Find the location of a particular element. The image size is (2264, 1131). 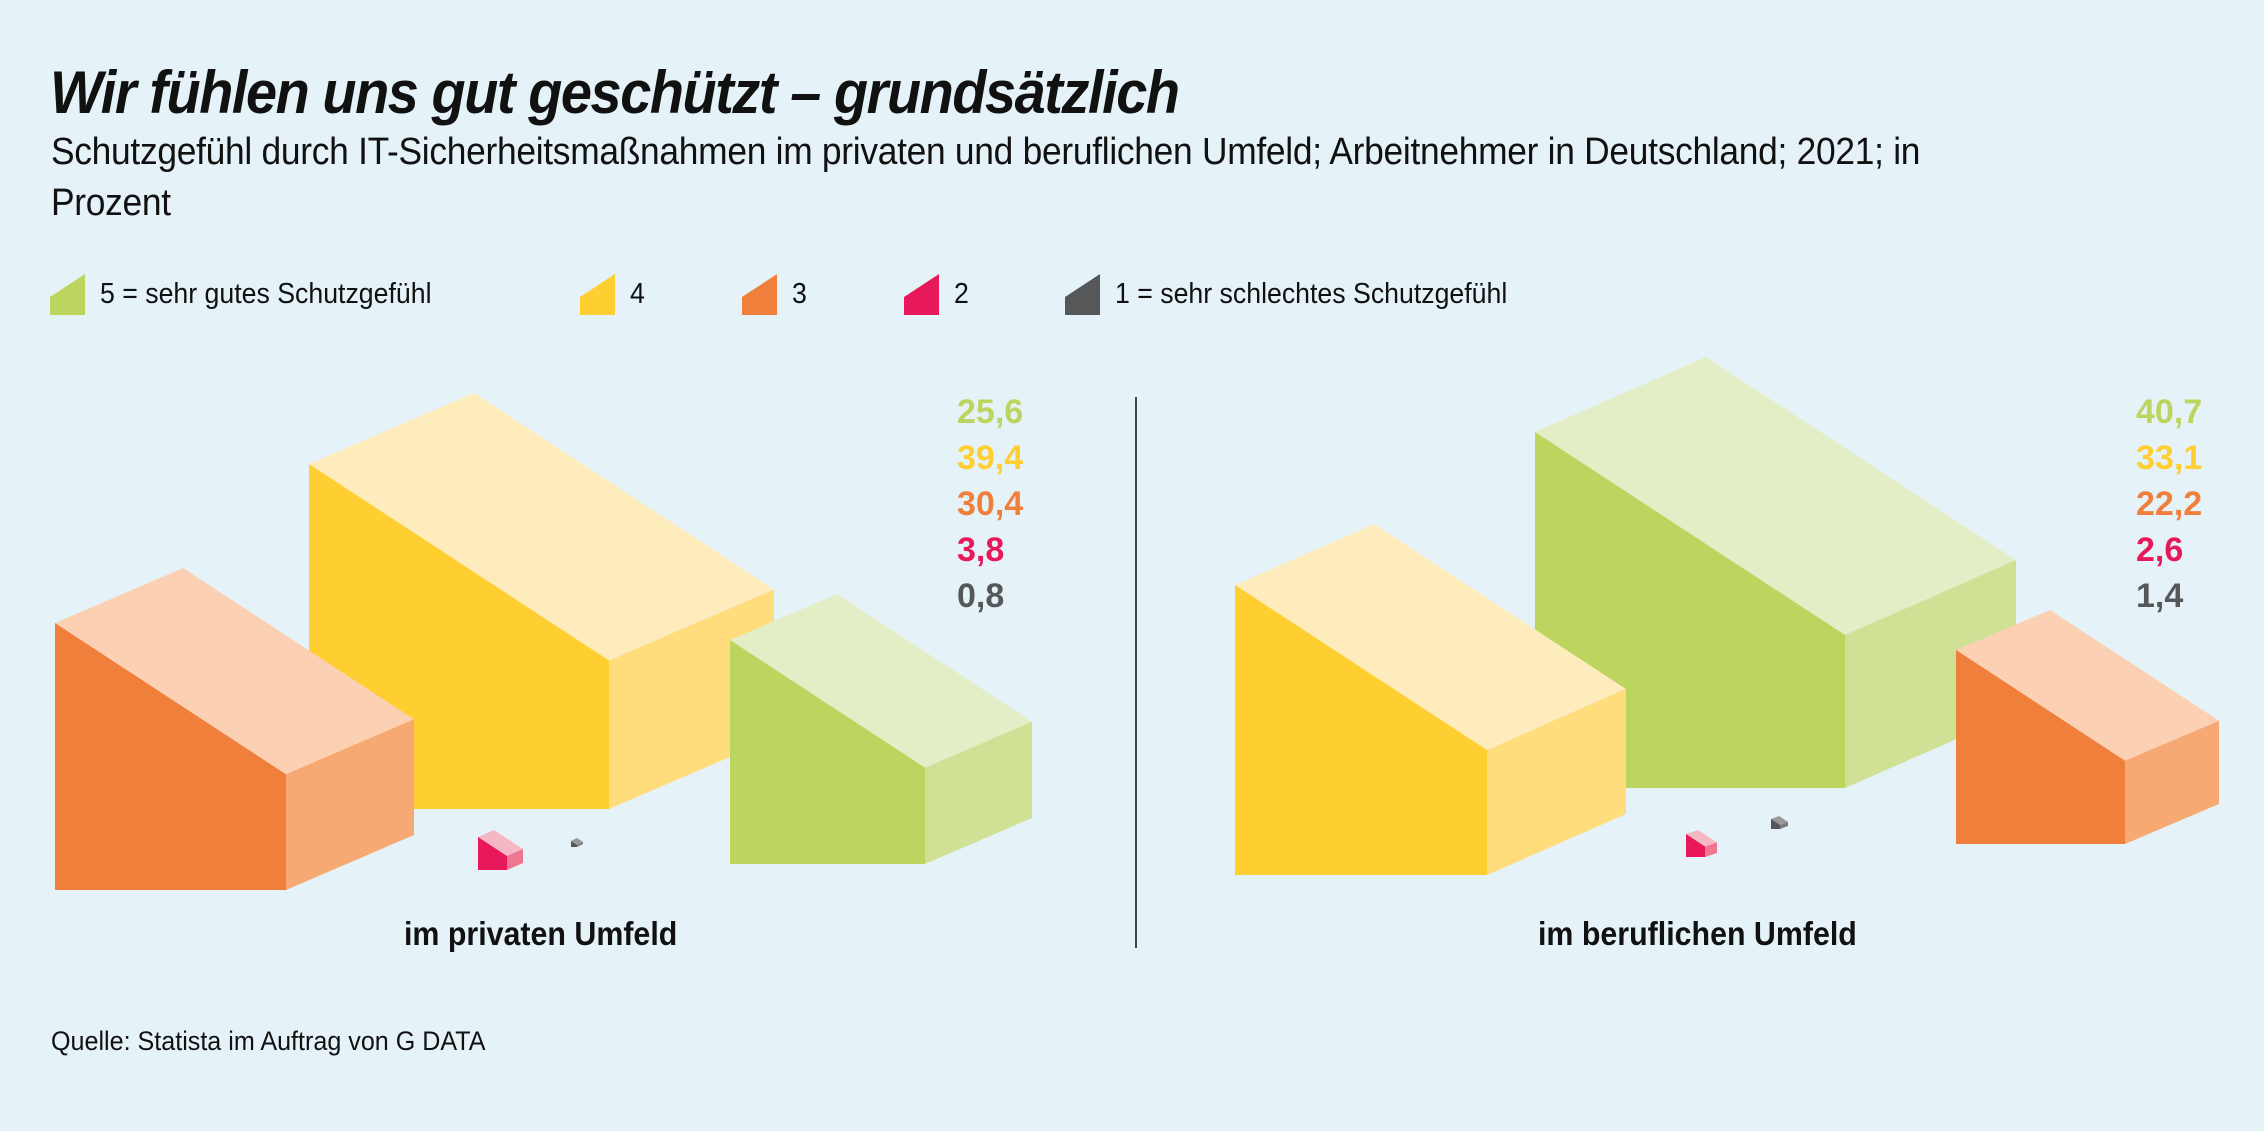

panel-label-private: im privaten Umfeld is located at coordinates (541, 933).